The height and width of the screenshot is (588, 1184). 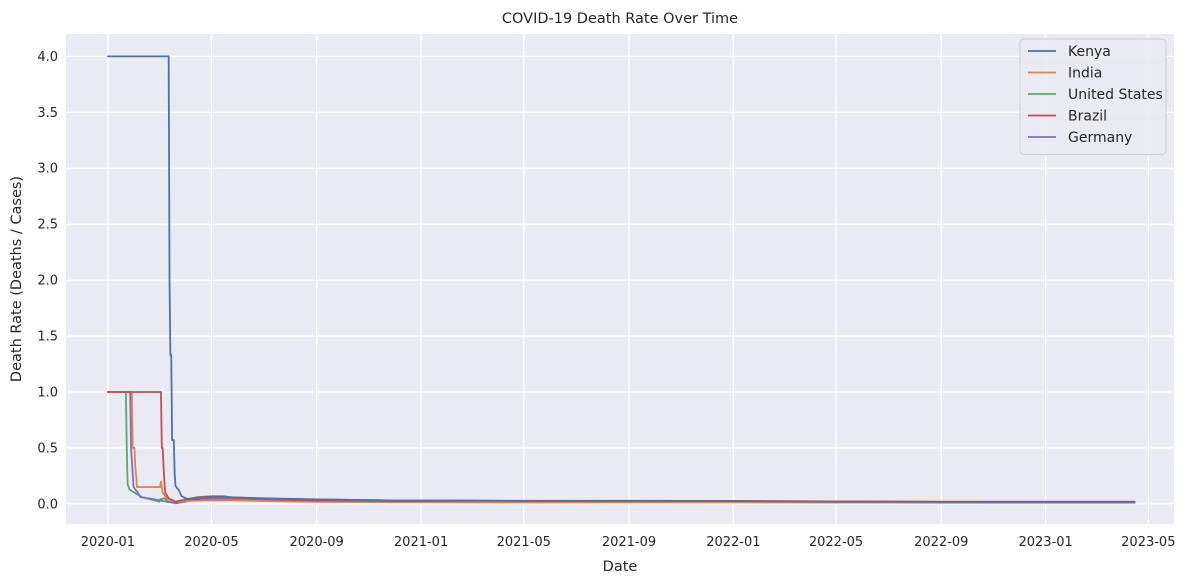 What do you see at coordinates (1089, 52) in the screenshot?
I see `legend-label: Kenya` at bounding box center [1089, 52].